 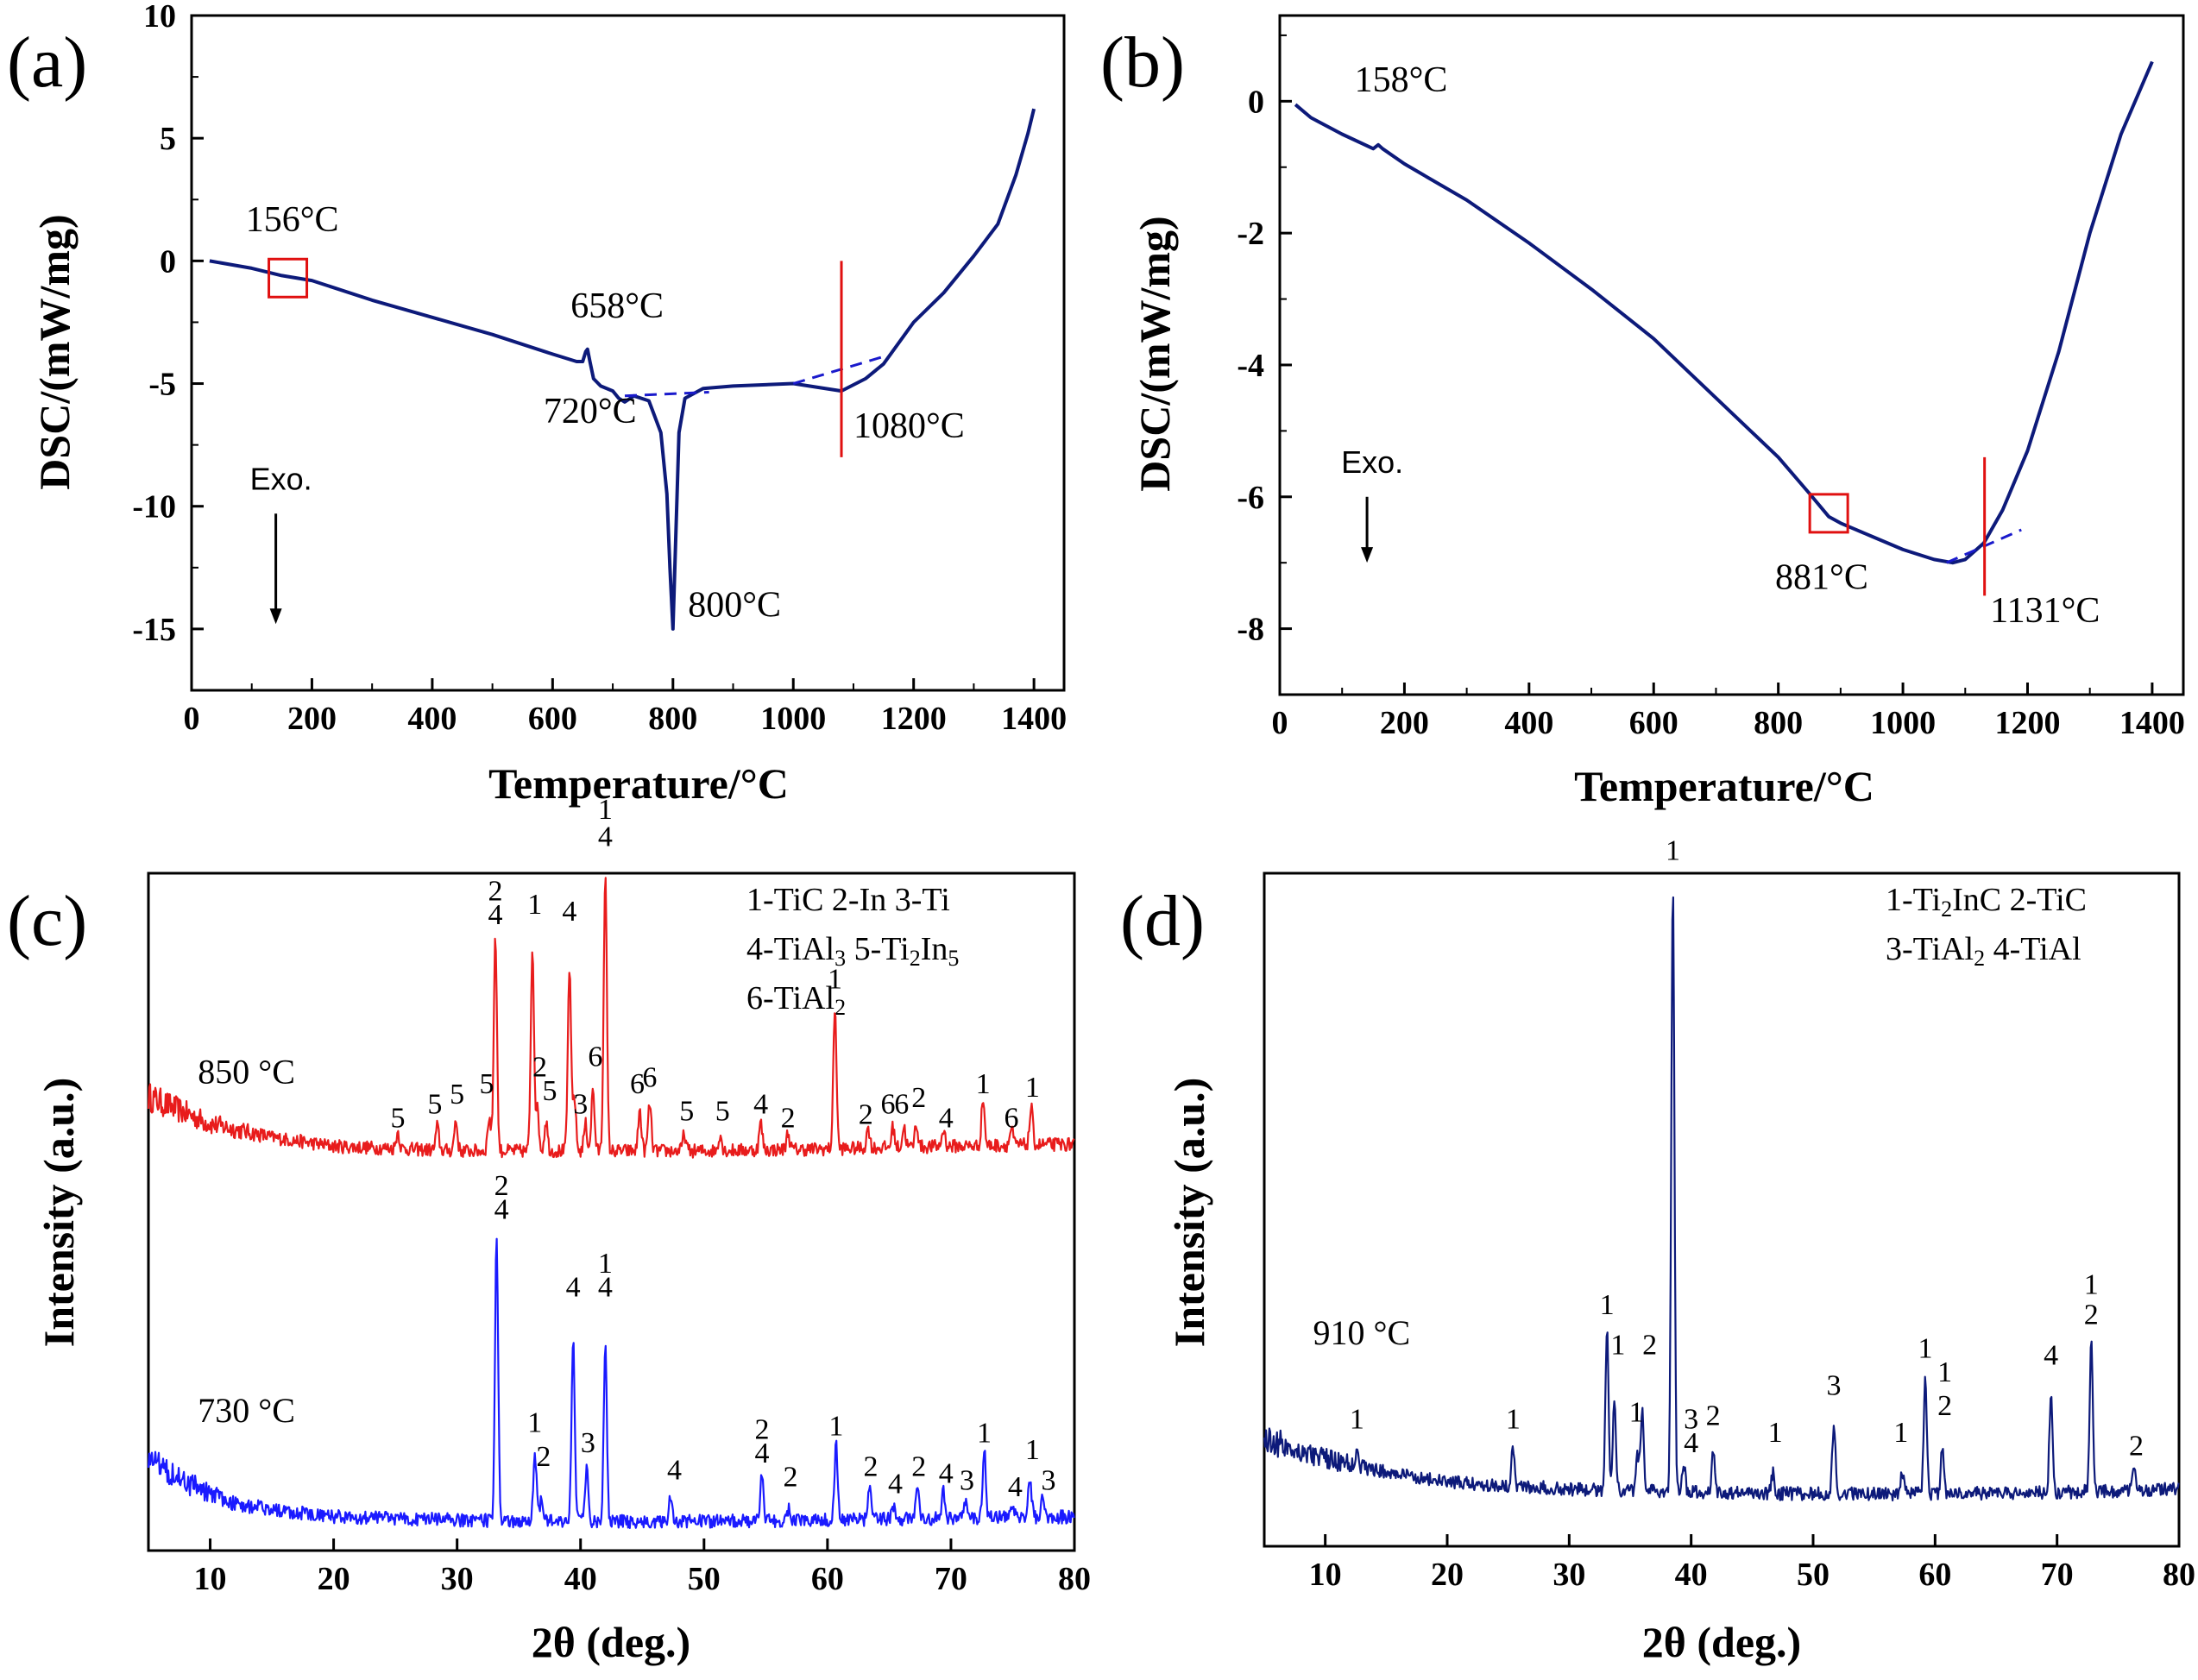 What do you see at coordinates (848, 900) in the screenshot?
I see `legend-text: 1-TiC 2-In 3-Ti` at bounding box center [848, 900].